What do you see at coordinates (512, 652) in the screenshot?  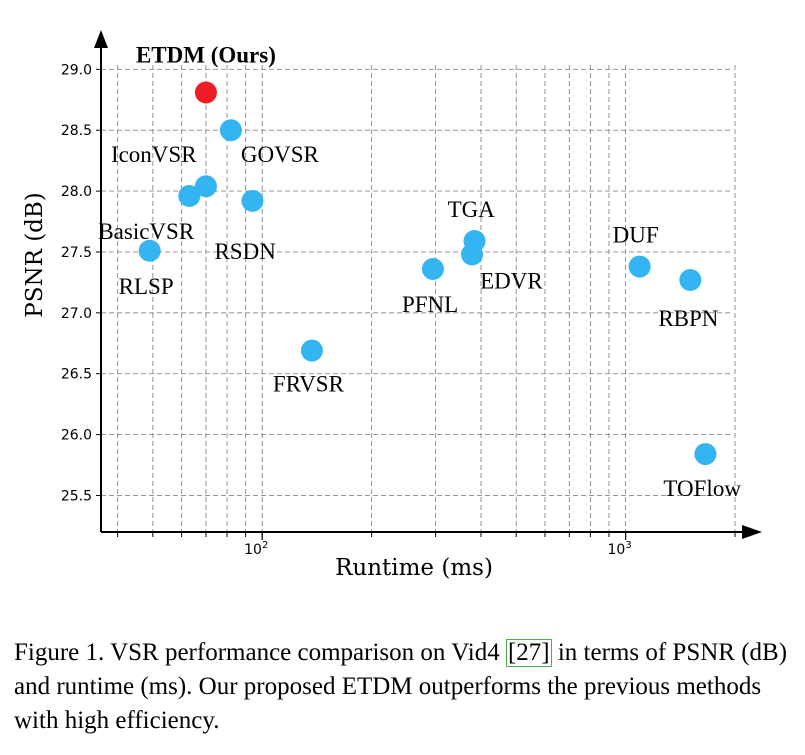 I see `cite-open-bracket: [` at bounding box center [512, 652].